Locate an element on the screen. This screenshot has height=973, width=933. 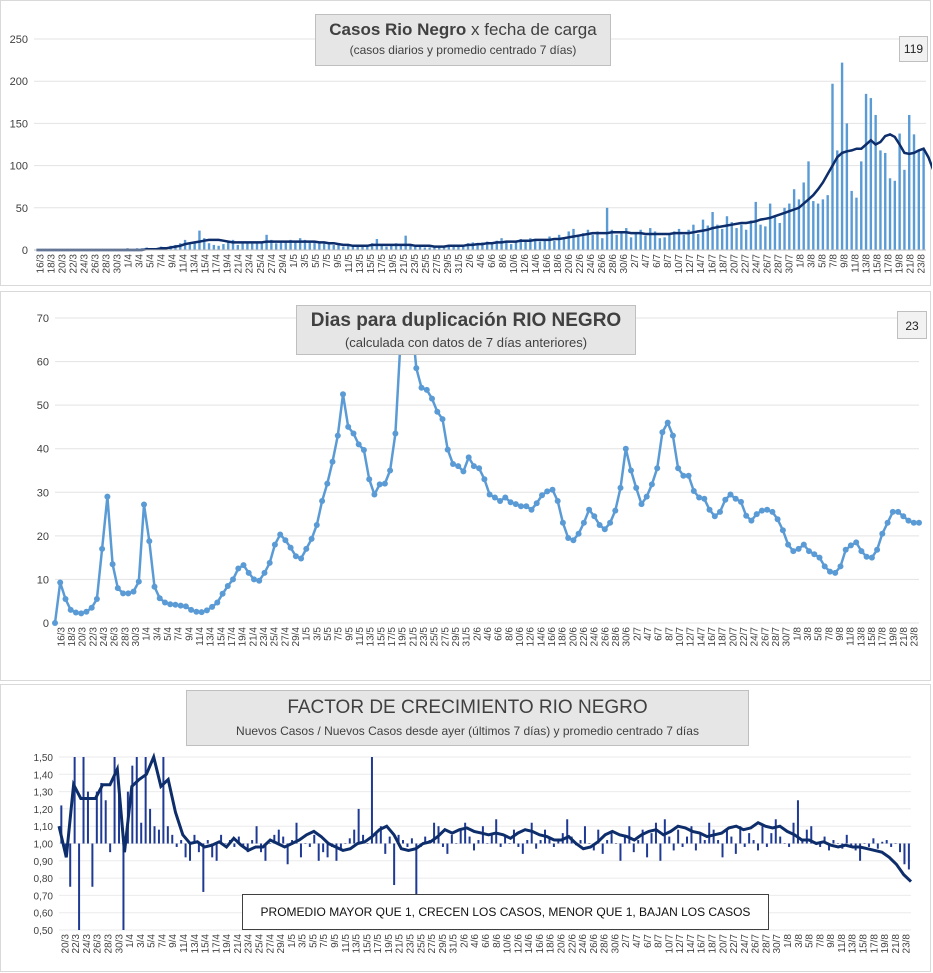
chart2-xtick-label: 7/8 is located at coordinates (829, 634).